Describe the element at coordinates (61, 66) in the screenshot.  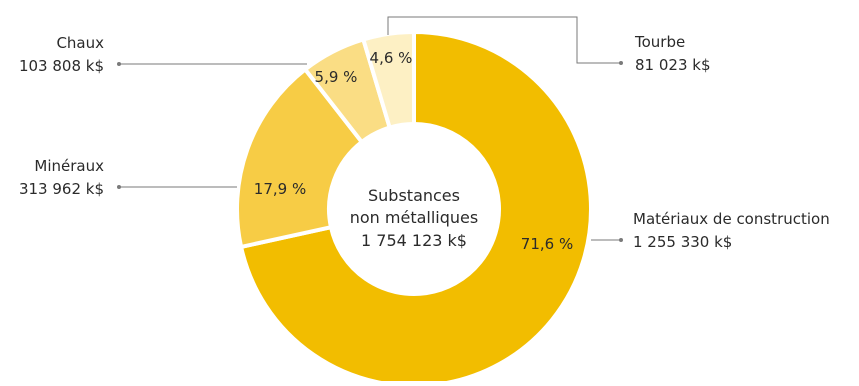
I see `callout-value: 103 808 k$` at that location.